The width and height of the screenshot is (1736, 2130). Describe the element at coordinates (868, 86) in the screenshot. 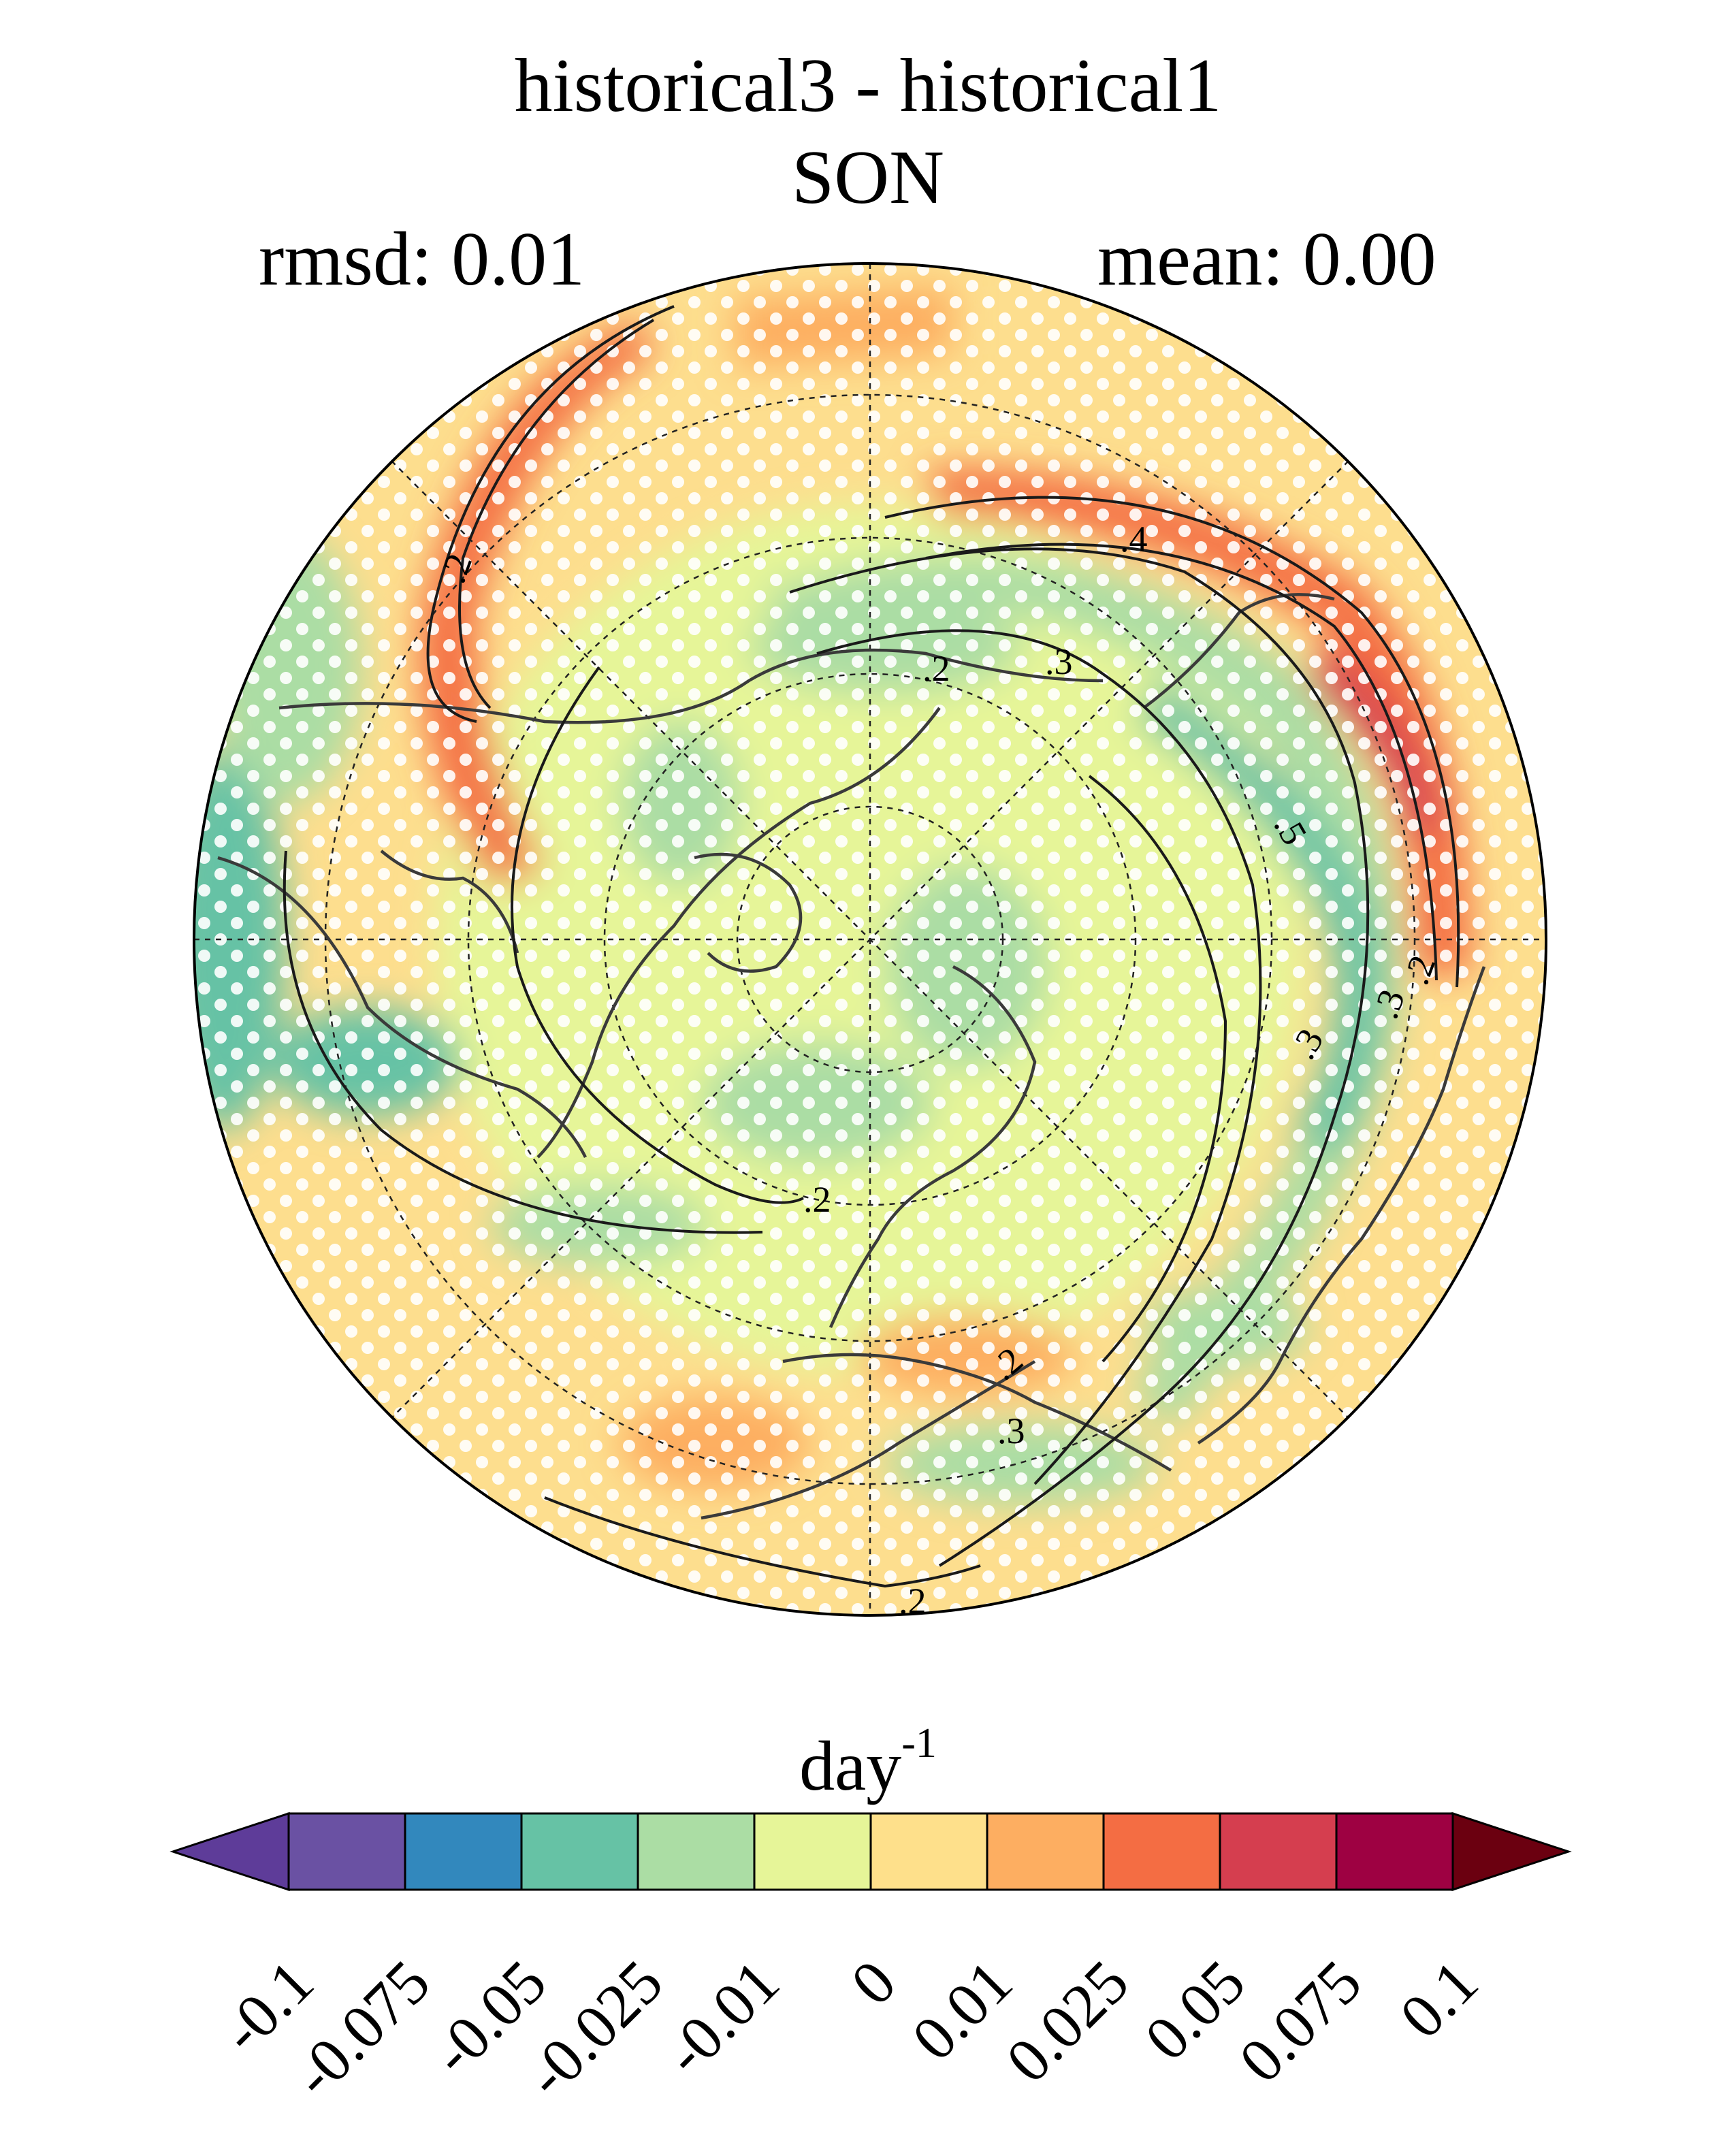

I see `plot-title: historical3 - historical1` at that location.